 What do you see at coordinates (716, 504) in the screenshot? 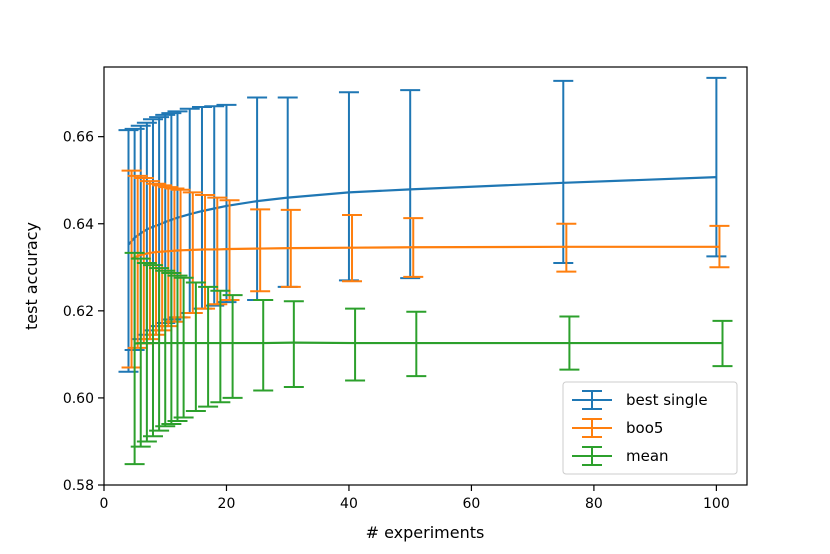
I see `x-tick-label: 100` at bounding box center [716, 504].